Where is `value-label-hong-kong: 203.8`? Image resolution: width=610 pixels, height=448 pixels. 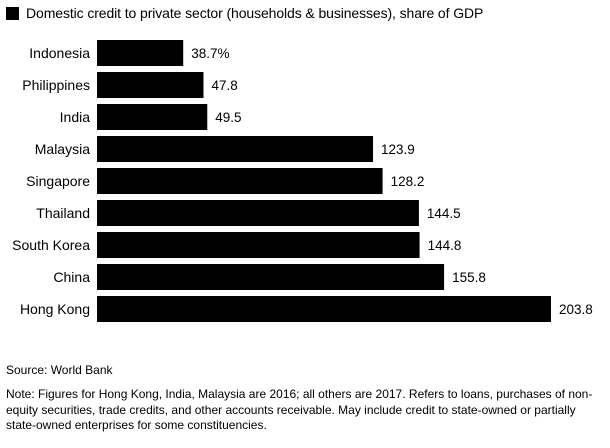 value-label-hong-kong: 203.8 is located at coordinates (576, 309).